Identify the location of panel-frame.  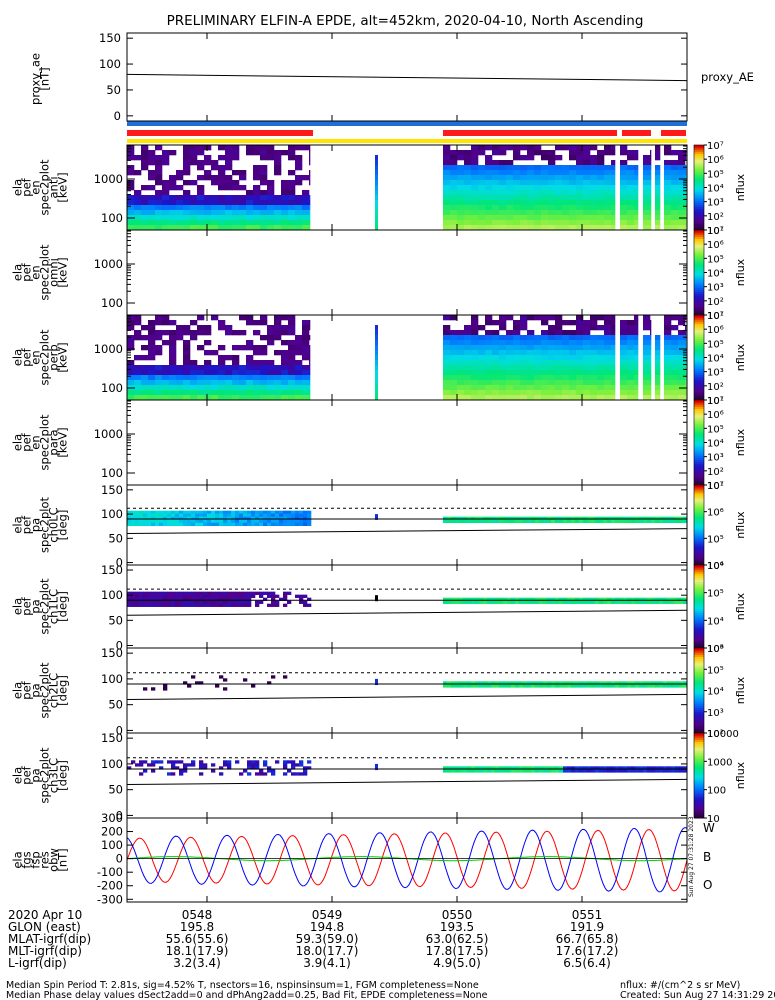
(407, 690).